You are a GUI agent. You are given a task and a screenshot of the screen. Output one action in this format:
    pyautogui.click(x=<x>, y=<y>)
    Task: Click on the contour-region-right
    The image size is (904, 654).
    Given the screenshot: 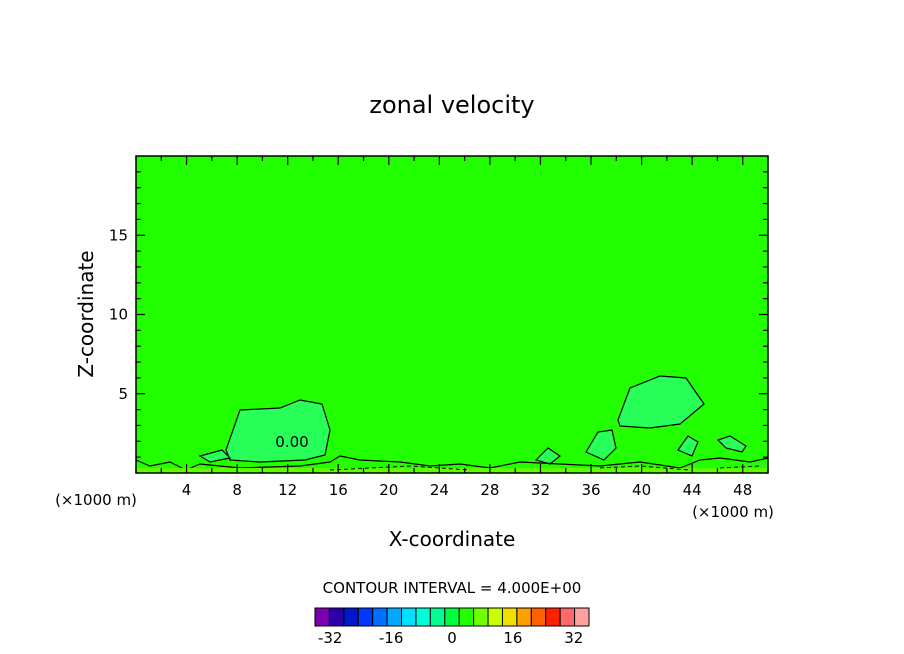 What is the action you would take?
    pyautogui.click(x=661, y=402)
    